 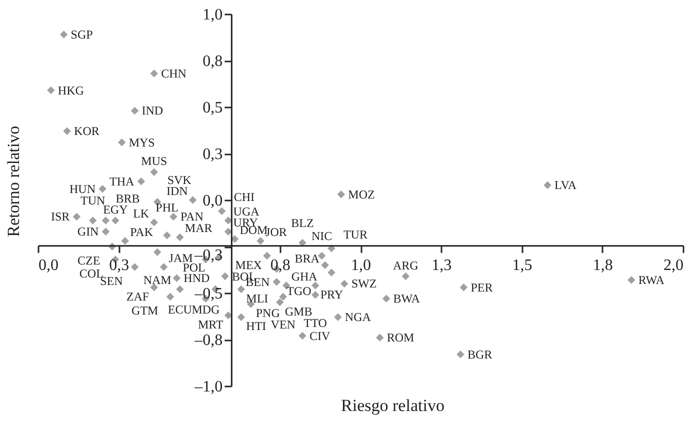 I want to click on x-axis-title: Riesgo relativo, so click(x=392, y=405).